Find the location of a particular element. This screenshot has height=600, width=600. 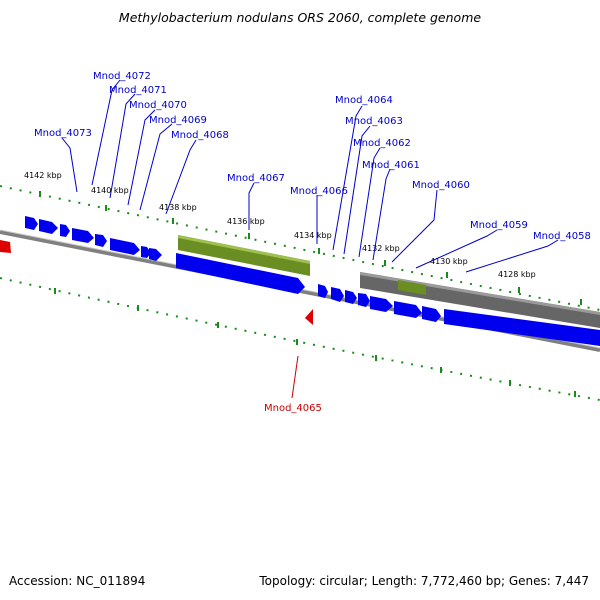

gene-label: Mnod_4059 is located at coordinates (499, 225).